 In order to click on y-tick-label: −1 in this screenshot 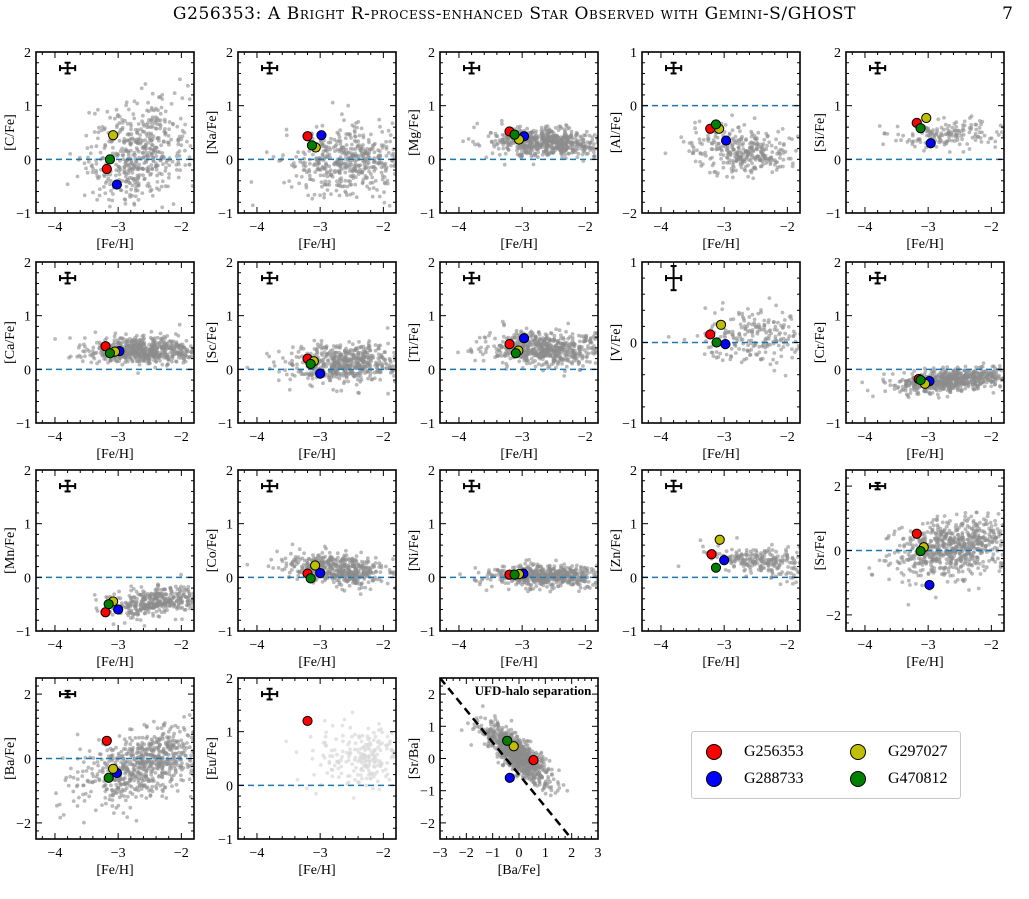, I will do `click(427, 214)`.